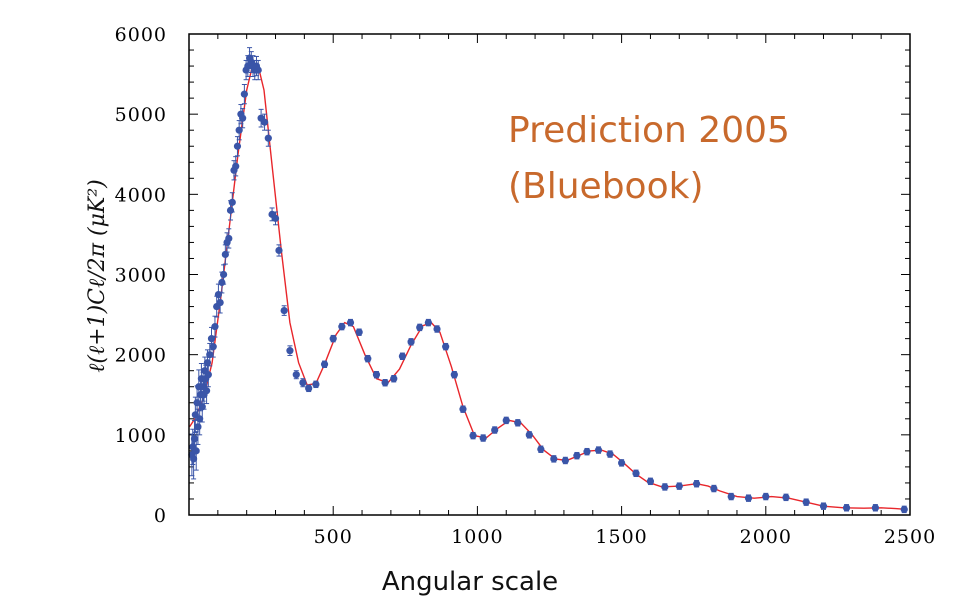  I want to click on x-axis-label: Angular scale, so click(470, 582).